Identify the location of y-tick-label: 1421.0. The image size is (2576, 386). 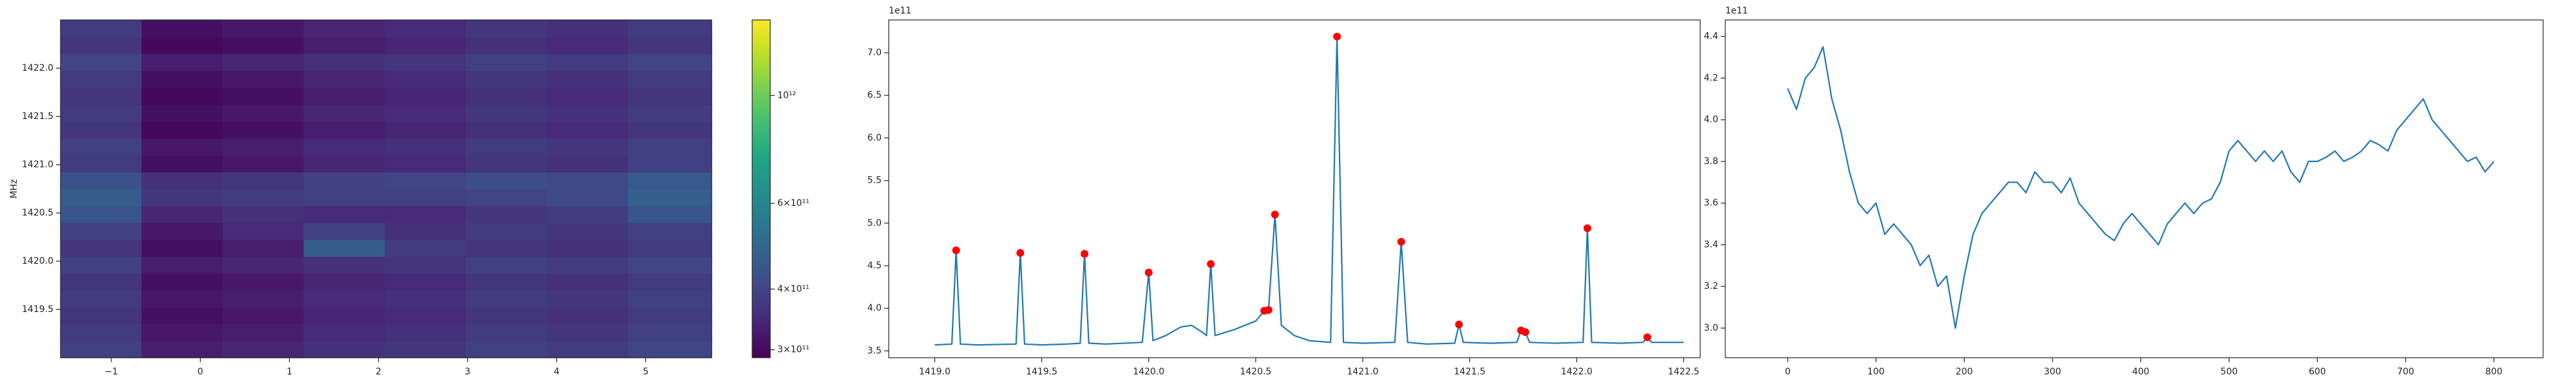
(38, 165).